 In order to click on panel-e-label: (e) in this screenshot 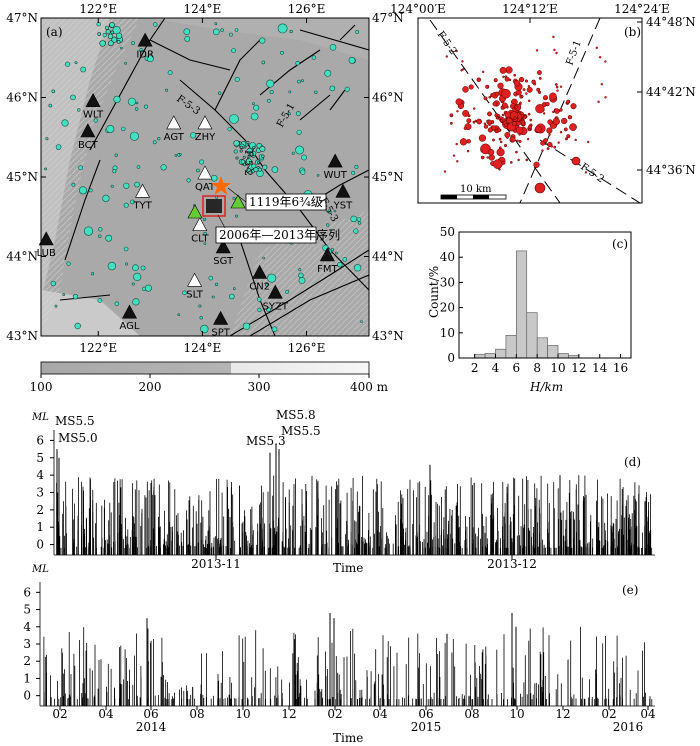, I will do `click(630, 590)`.